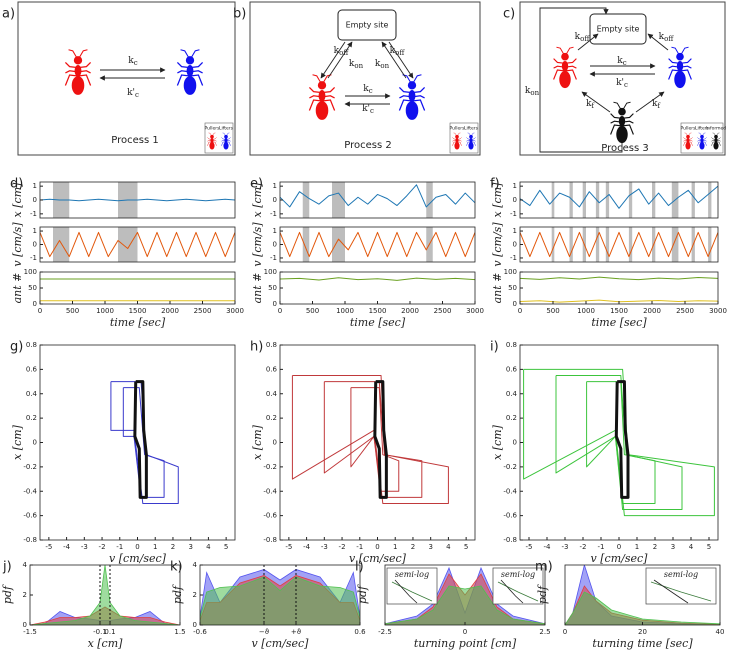 This screenshot has height=653, width=729. What do you see at coordinates (31, 418) in the screenshot?
I see `y-tick-label: 0.2` at bounding box center [31, 418].